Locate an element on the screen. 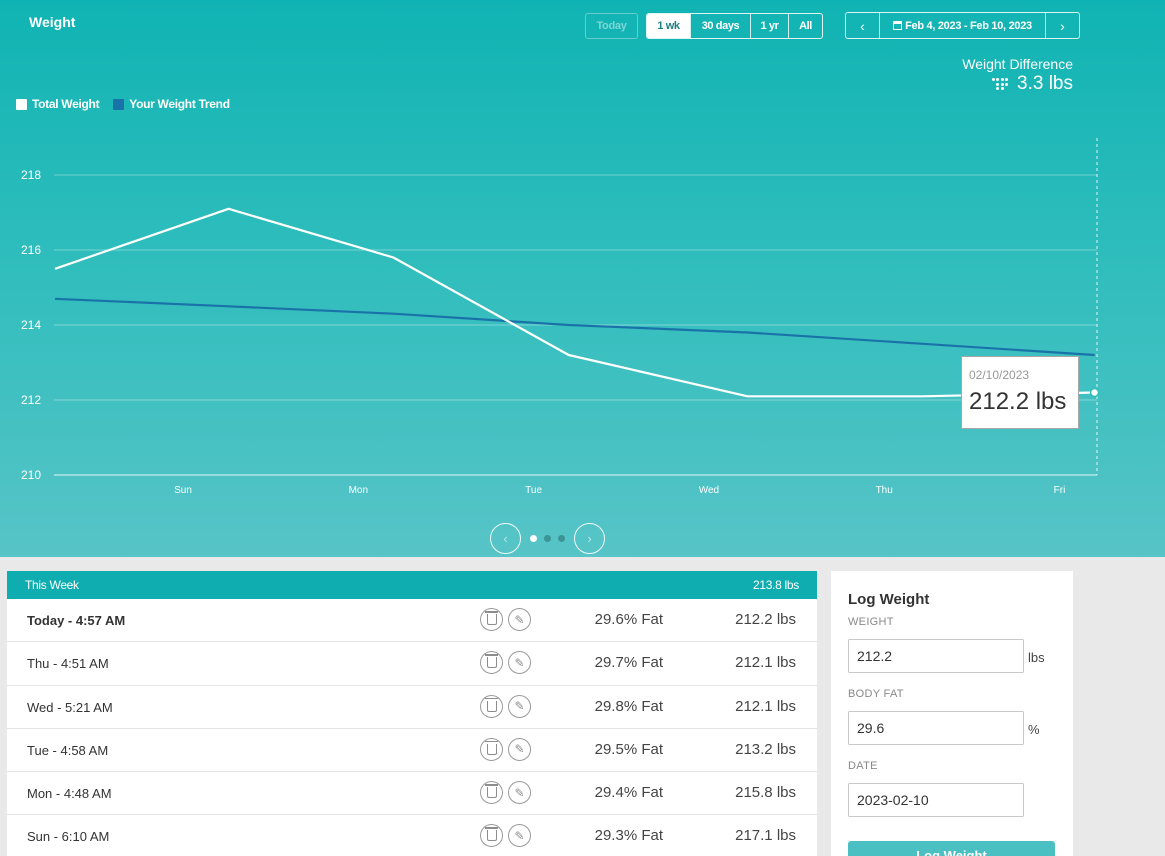  chevron-right-icon: › is located at coordinates (1062, 25).